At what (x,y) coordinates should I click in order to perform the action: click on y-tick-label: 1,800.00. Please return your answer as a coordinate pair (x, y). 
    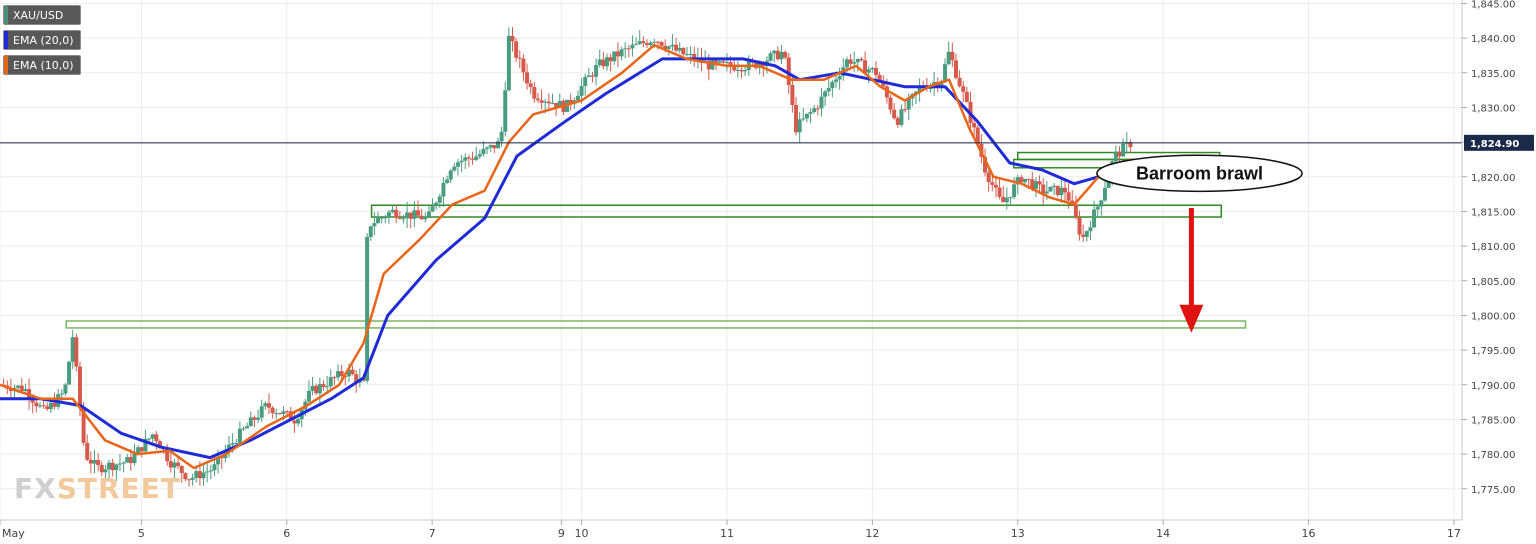
    Looking at the image, I should click on (1493, 316).